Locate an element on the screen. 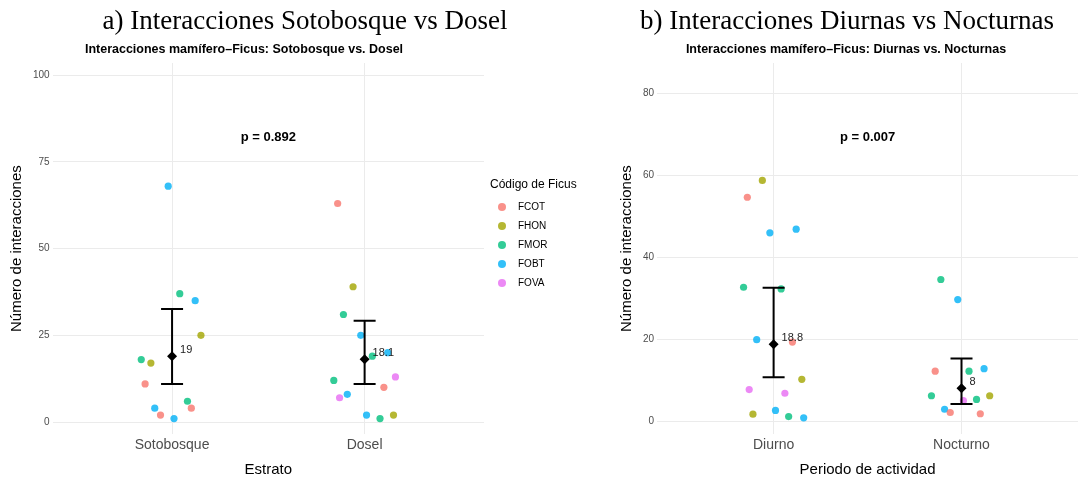 The height and width of the screenshot is (489, 1084). data-label: 8 is located at coordinates (972, 381).